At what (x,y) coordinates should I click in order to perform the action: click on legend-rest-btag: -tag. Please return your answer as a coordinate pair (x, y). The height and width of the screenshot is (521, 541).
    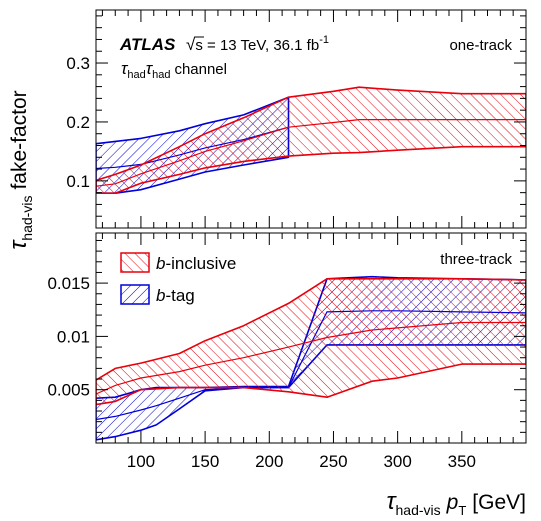
    Looking at the image, I should click on (179, 295).